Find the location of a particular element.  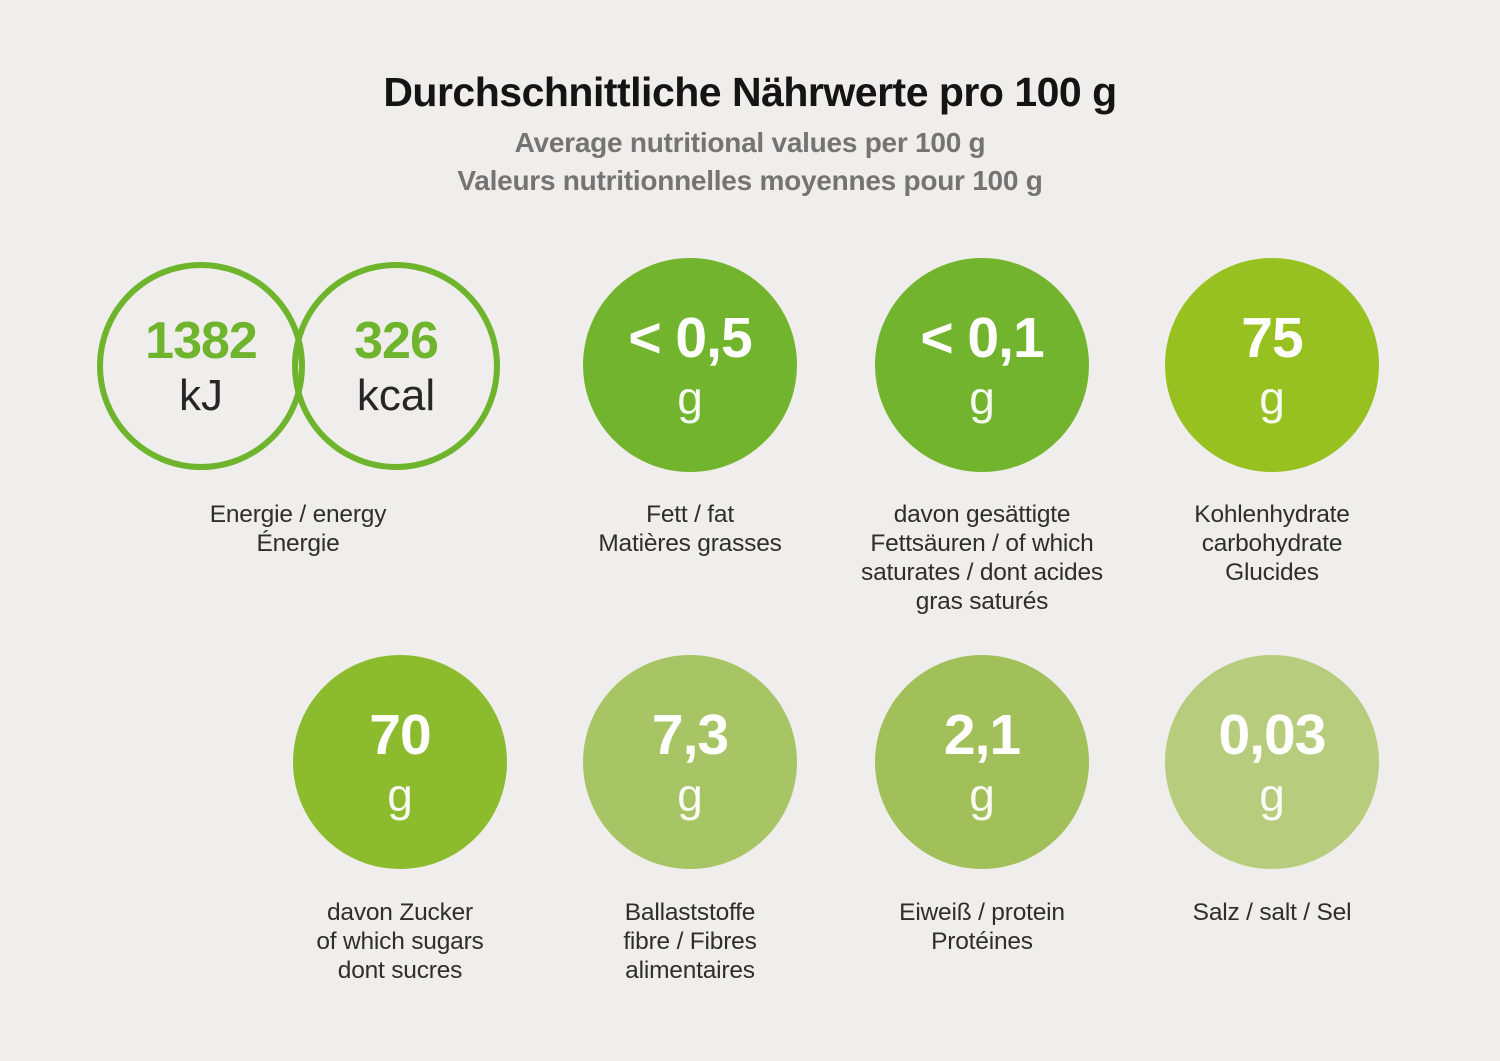

carbohydrate-circle: 75 g is located at coordinates (1272, 365).